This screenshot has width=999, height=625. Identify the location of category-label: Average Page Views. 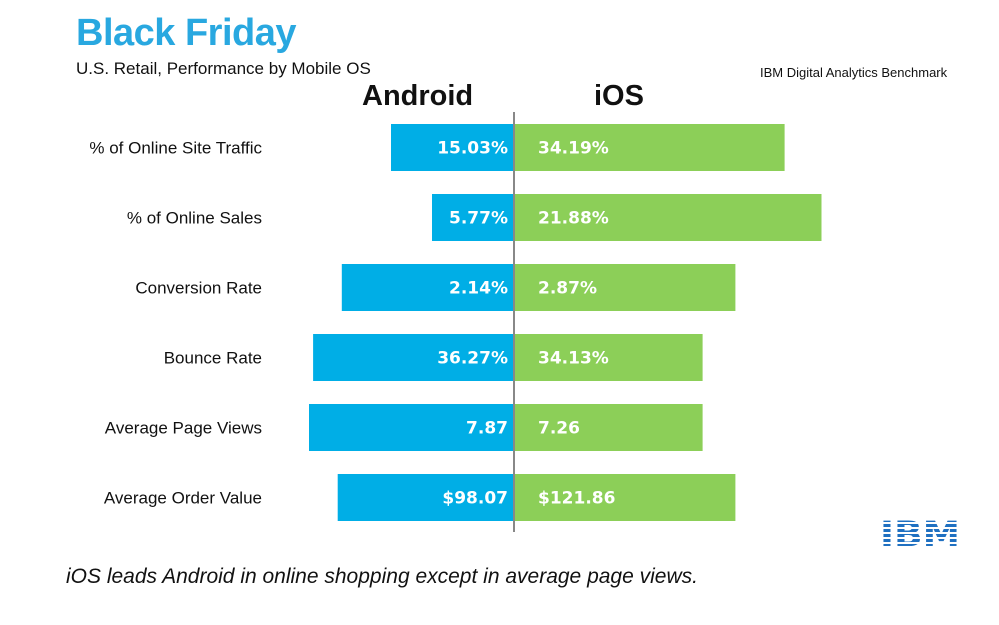
(183, 428).